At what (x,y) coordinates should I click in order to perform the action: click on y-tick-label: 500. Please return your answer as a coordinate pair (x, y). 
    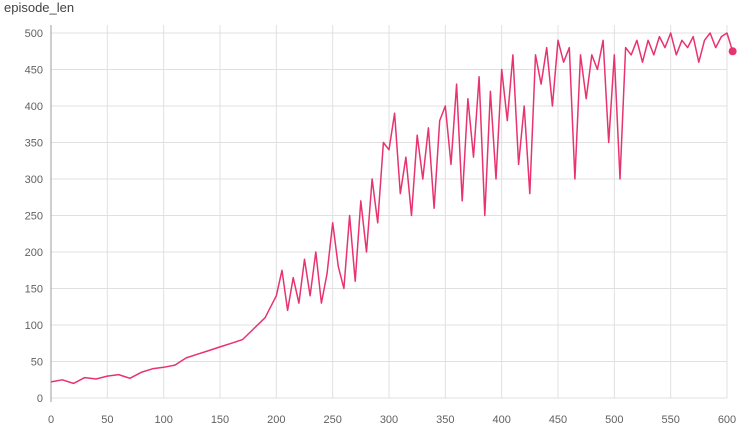
    Looking at the image, I should click on (34, 34).